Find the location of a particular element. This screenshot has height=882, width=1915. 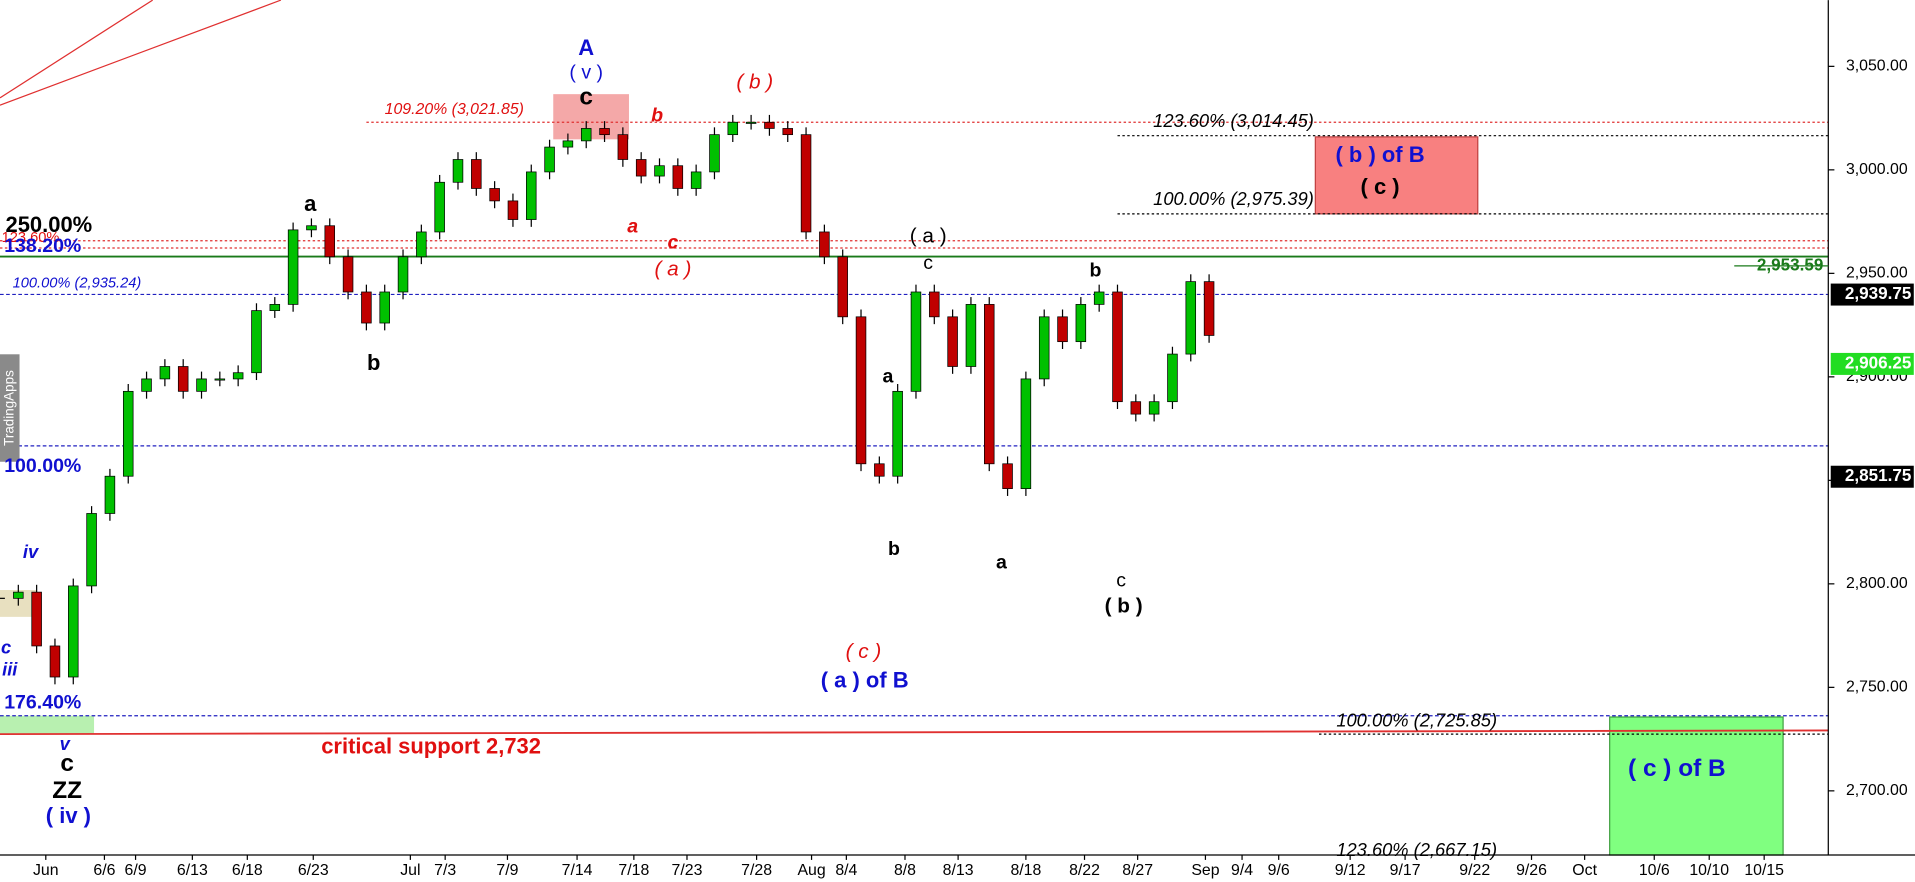

x-tick-label: 9/26 is located at coordinates (1531, 870).